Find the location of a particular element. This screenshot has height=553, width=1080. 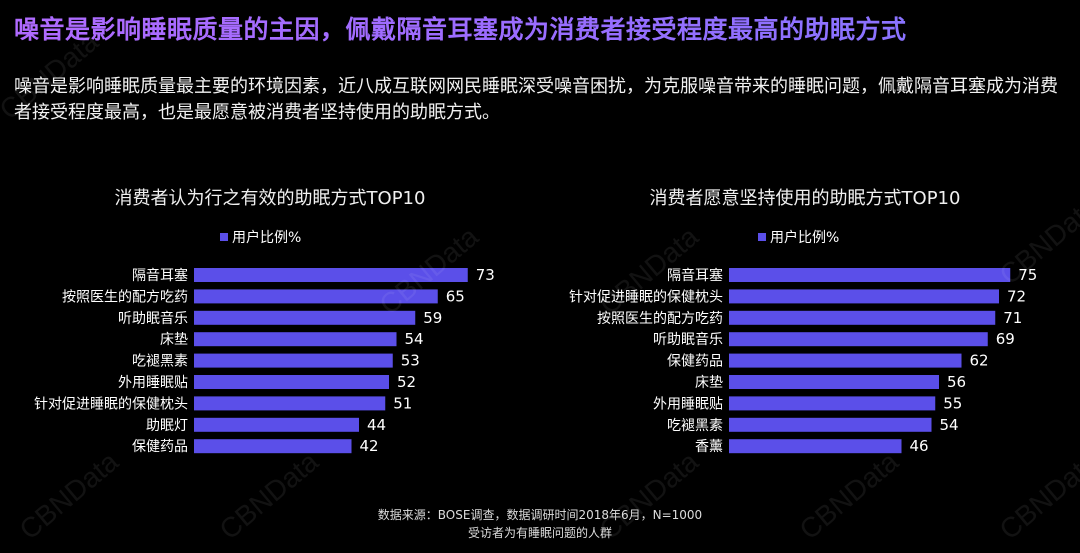

source-line: 受访者为有睡眠问题的人群 is located at coordinates (539, 533).